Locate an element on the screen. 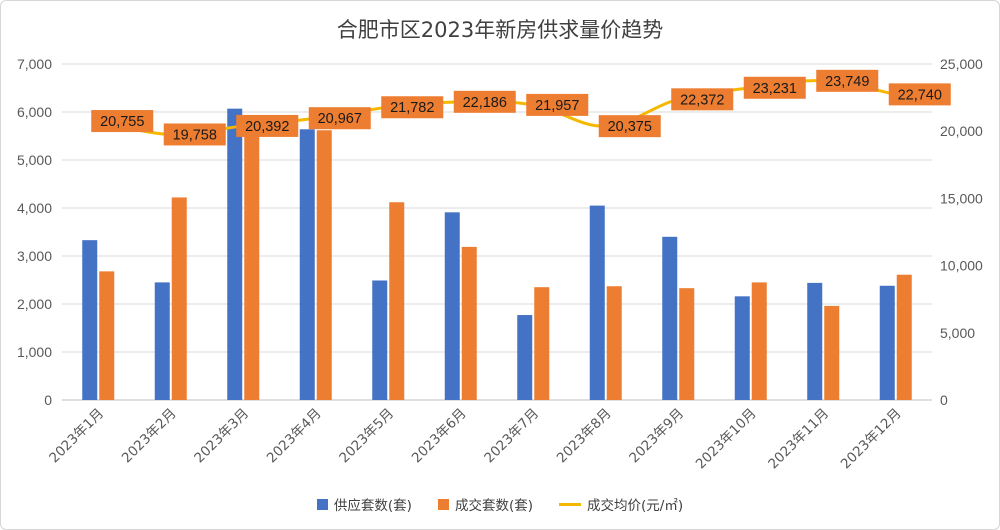 This screenshot has width=1000, height=530. x-tick-label: 2023年7月 is located at coordinates (511, 436).